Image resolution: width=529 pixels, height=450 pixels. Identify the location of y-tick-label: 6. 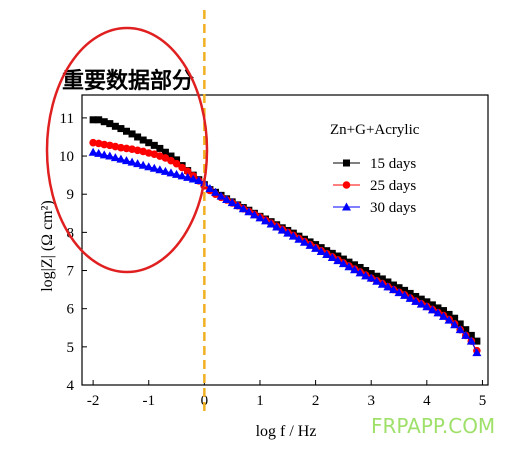
(71, 310).